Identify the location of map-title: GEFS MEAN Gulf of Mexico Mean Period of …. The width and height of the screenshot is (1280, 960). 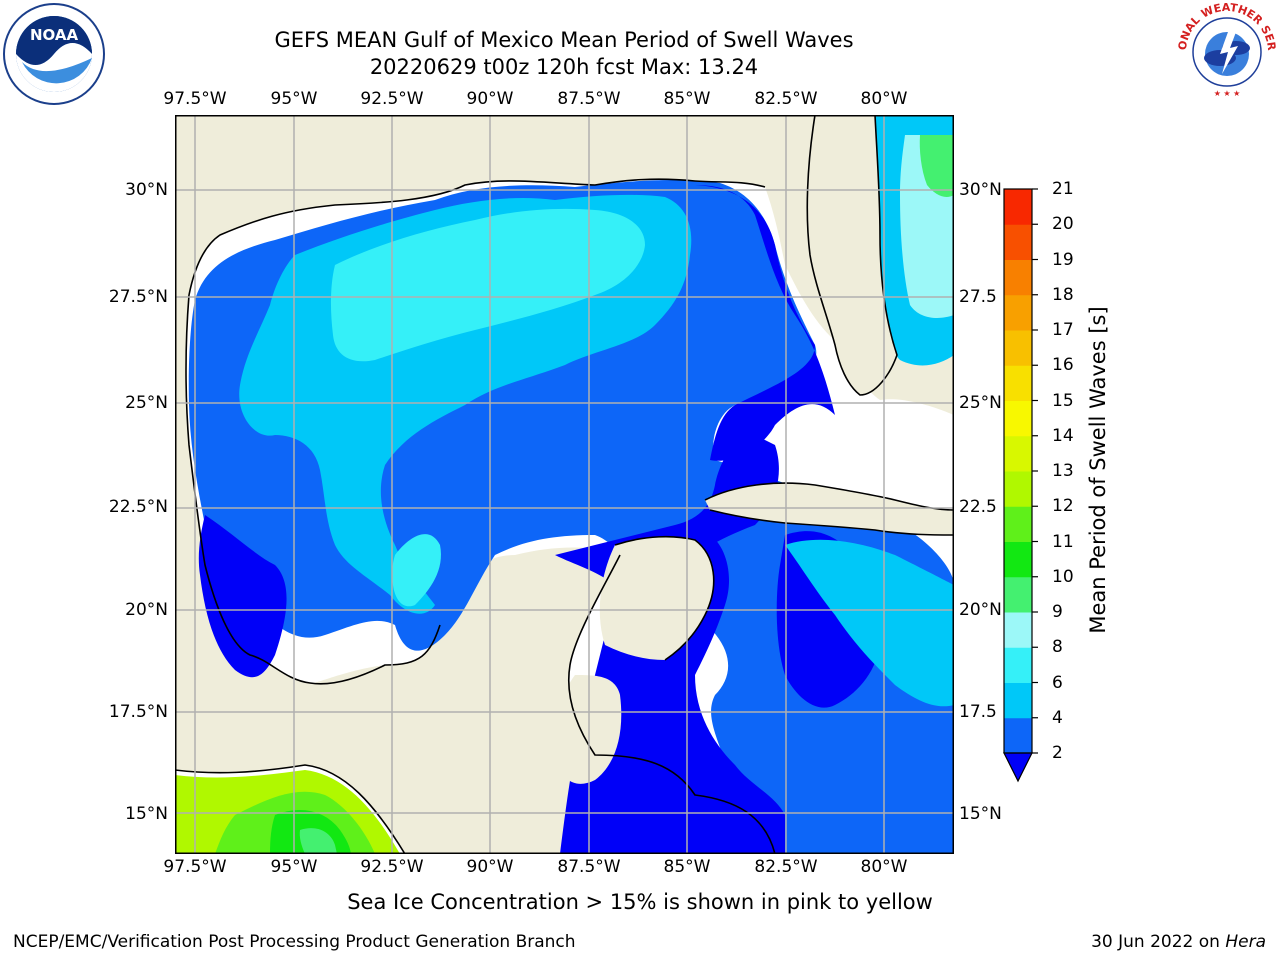
(564, 40).